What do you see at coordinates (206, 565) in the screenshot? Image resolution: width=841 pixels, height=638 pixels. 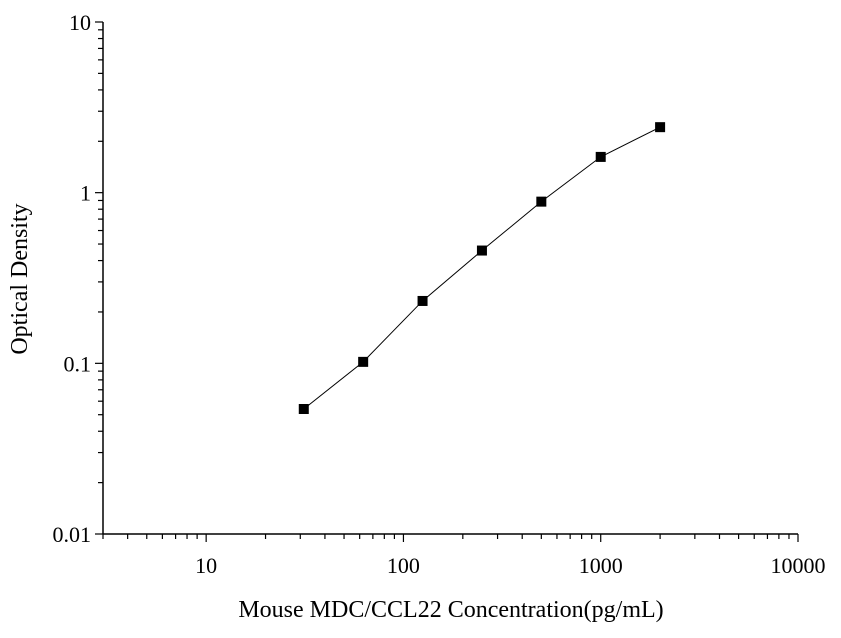 I see `x-tick-label: 10` at bounding box center [206, 565].